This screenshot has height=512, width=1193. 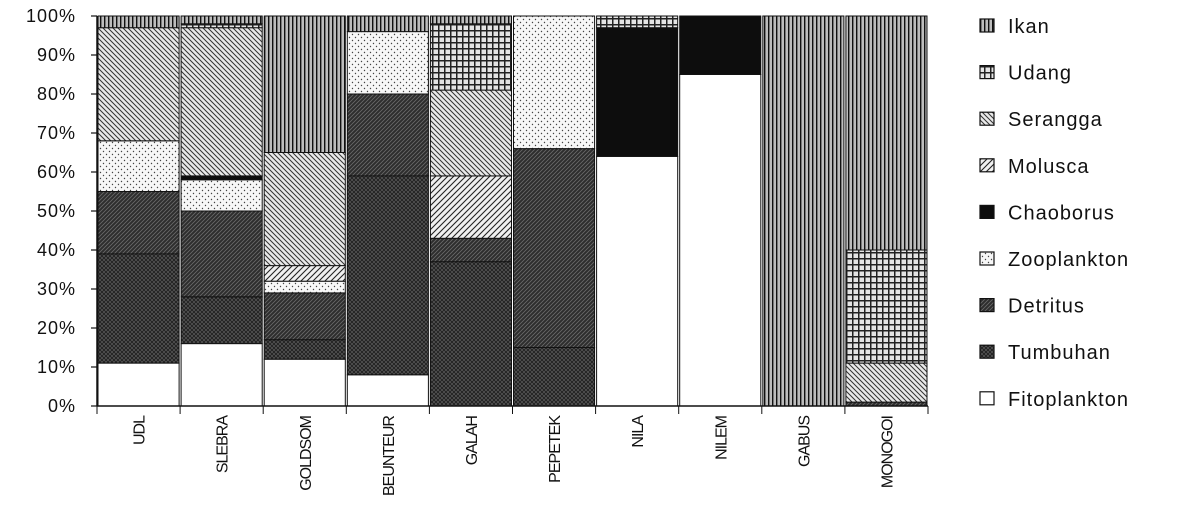 I want to click on bar-stack-nilem, so click(x=720, y=211).